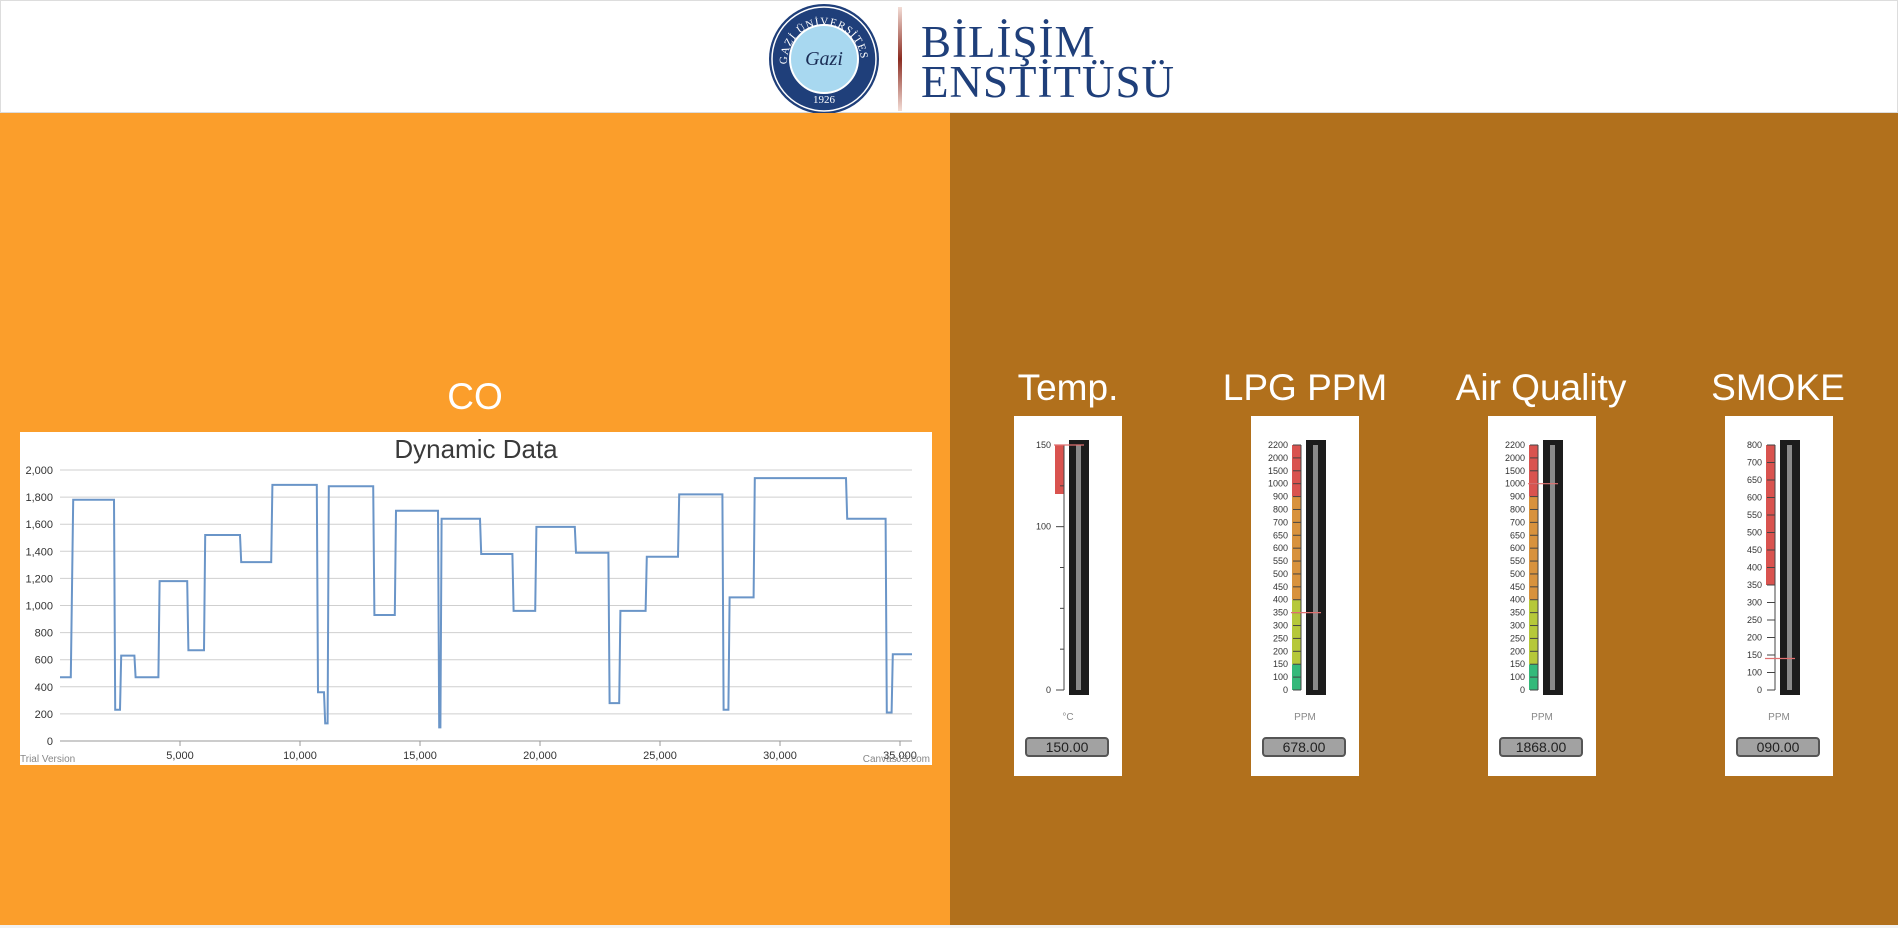 The width and height of the screenshot is (1898, 928). Describe the element at coordinates (44, 661) in the screenshot. I see `chart-y-tick-label: 600` at that location.